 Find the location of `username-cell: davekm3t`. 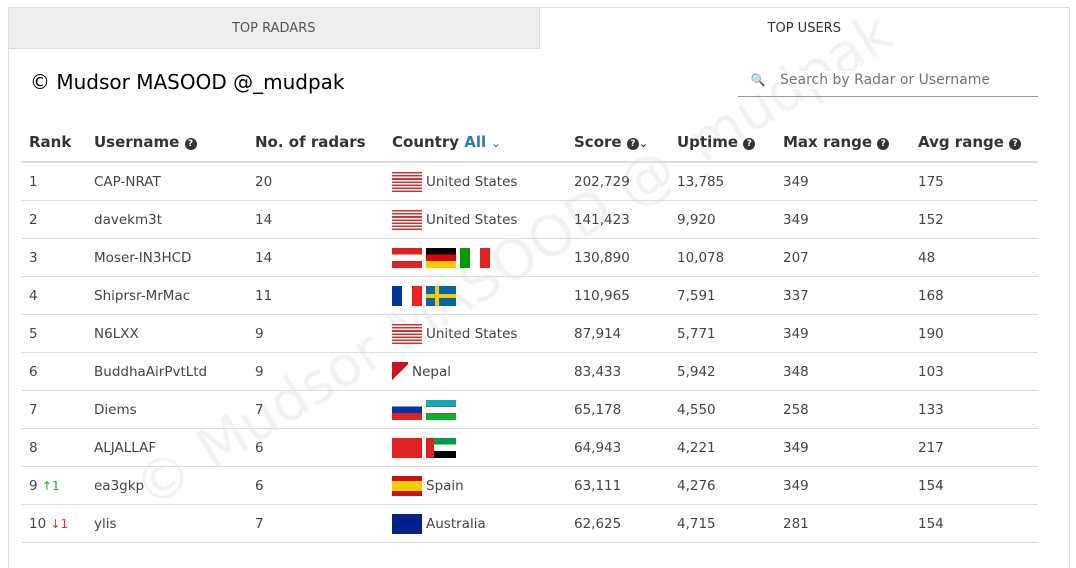

username-cell: davekm3t is located at coordinates (166, 219).